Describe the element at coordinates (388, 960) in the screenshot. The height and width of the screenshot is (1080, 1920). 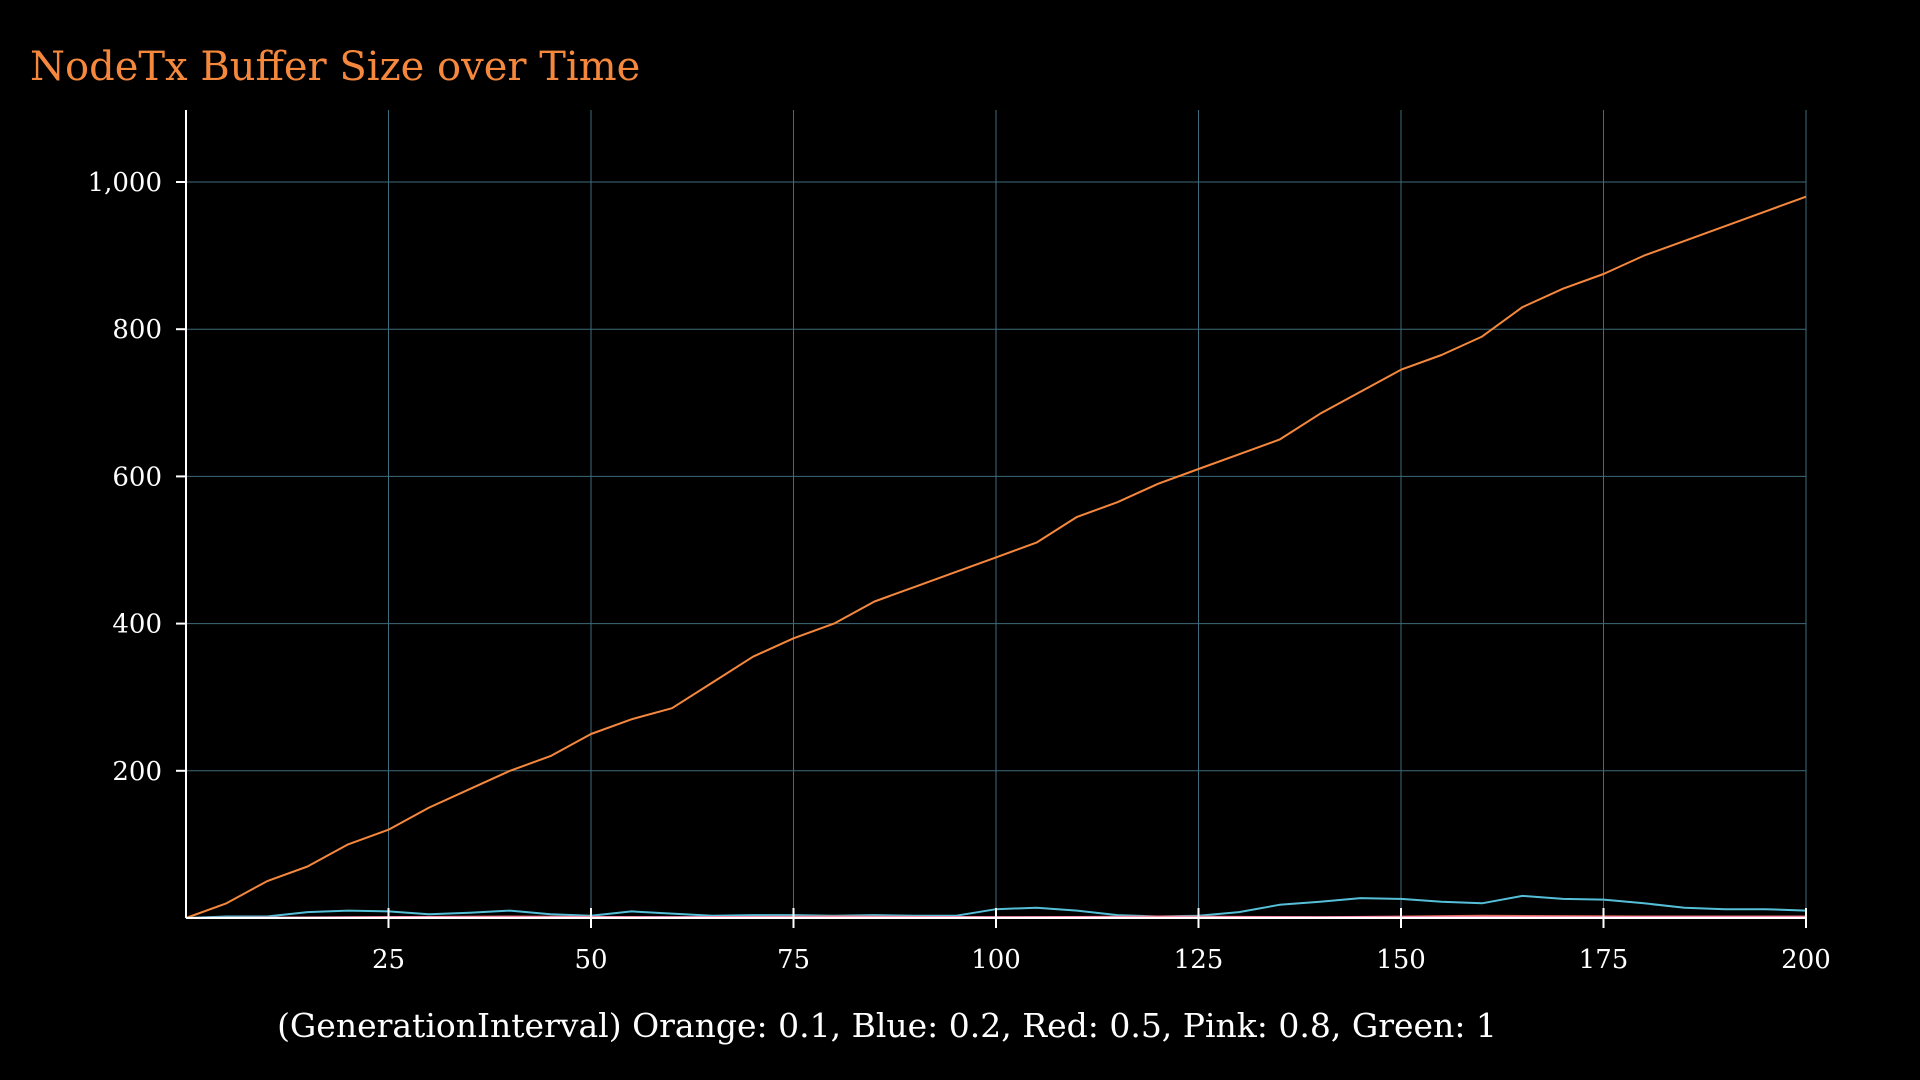
I see `x-tick-label-0: 25` at that location.